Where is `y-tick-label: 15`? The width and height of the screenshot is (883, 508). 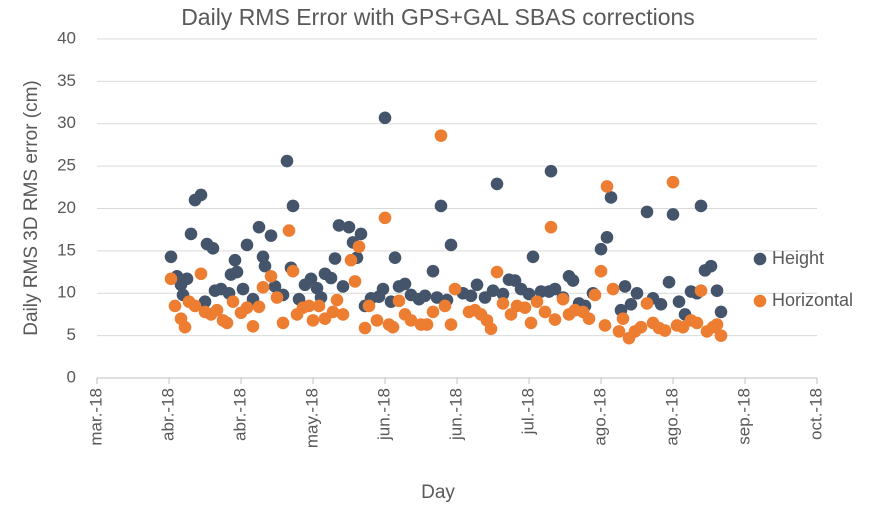
y-tick-label: 15 is located at coordinates (66, 249).